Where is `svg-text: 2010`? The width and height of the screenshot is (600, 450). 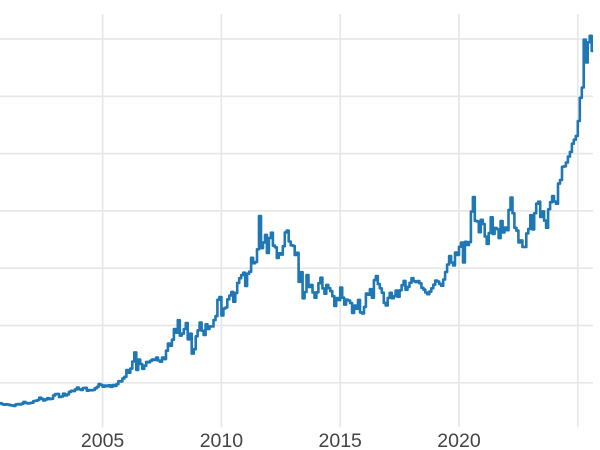 svg-text: 2010 is located at coordinates (222, 440).